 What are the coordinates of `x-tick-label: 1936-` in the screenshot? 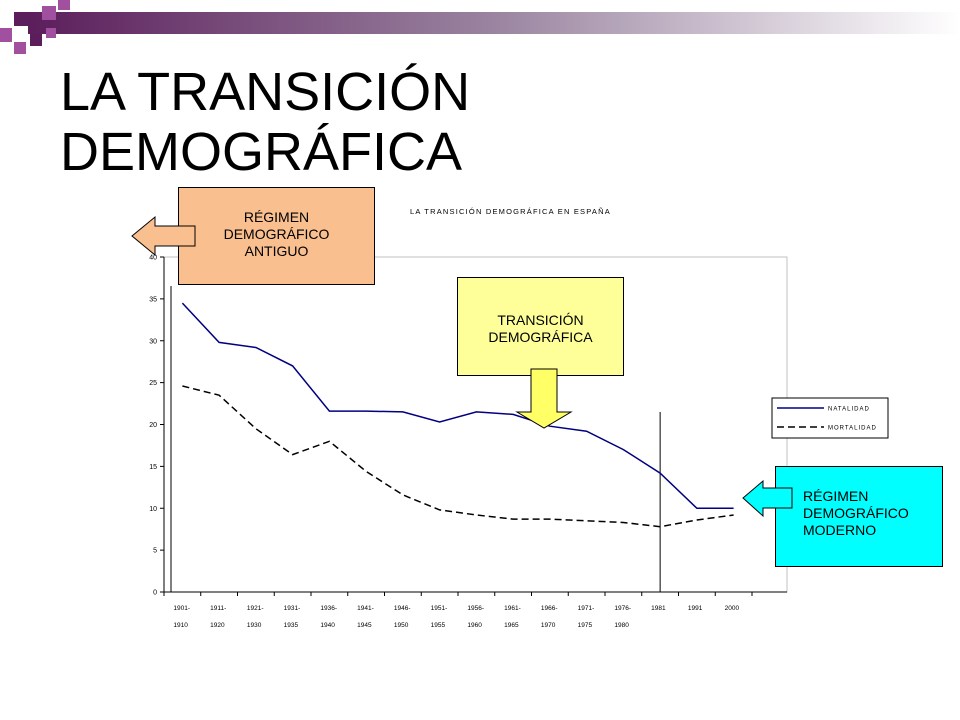 It's located at (328, 608).